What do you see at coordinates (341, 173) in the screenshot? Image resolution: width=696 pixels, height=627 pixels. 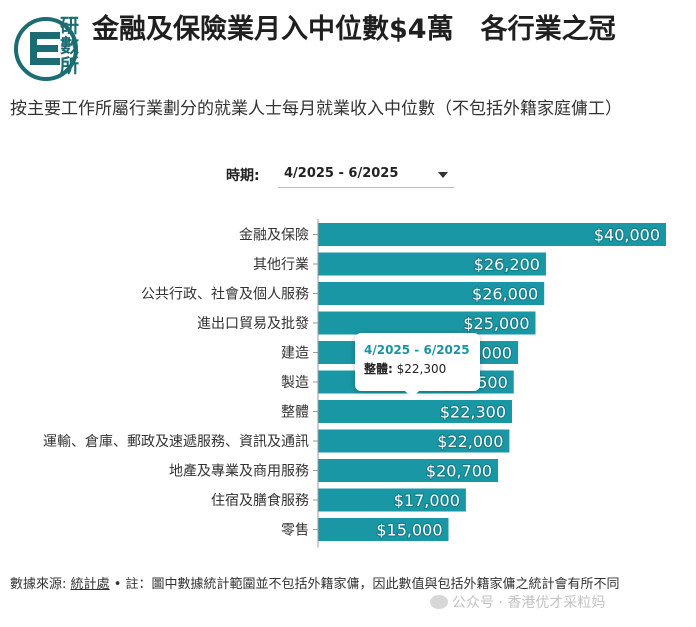 I see `period-value: 4/2025 - 6/2025` at bounding box center [341, 173].